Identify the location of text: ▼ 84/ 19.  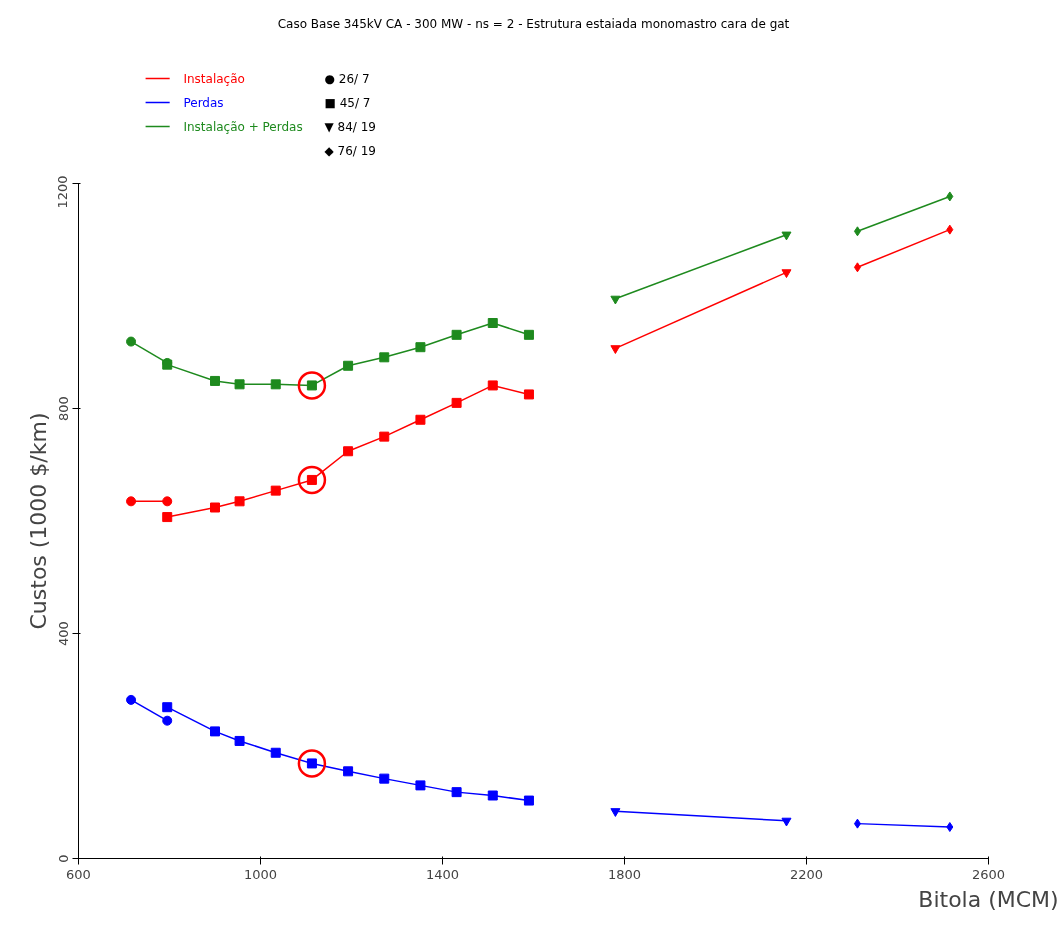
(350, 126).